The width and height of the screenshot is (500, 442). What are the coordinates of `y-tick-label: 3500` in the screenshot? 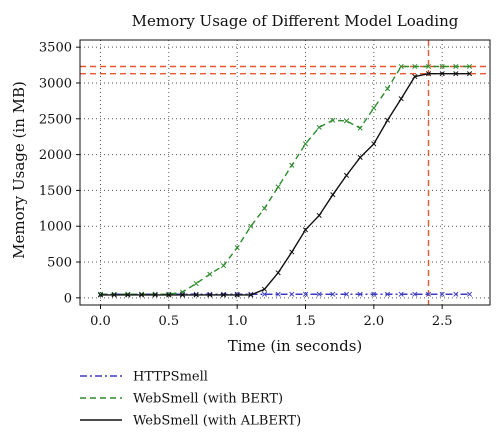 It's located at (55, 48).